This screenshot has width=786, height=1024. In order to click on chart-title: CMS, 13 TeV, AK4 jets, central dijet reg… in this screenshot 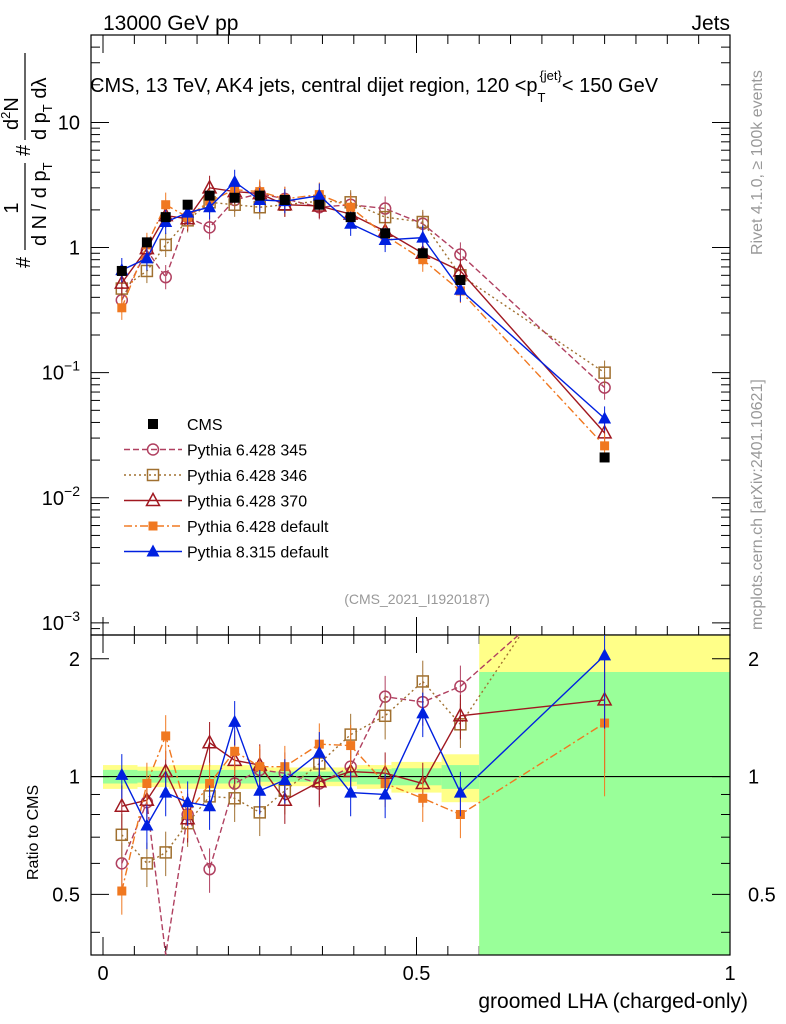, I will do `click(374, 86)`.